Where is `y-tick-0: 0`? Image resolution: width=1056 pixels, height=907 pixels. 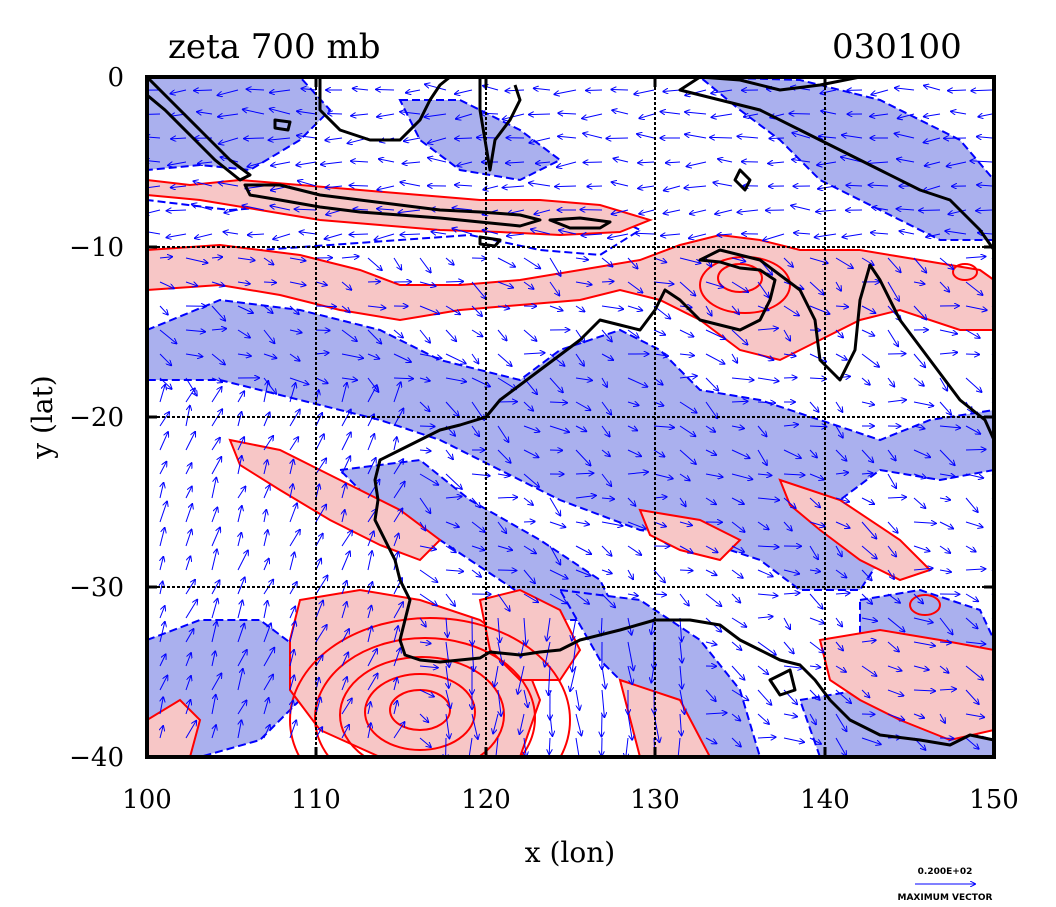
y-tick-0: 0 is located at coordinates (115, 78).